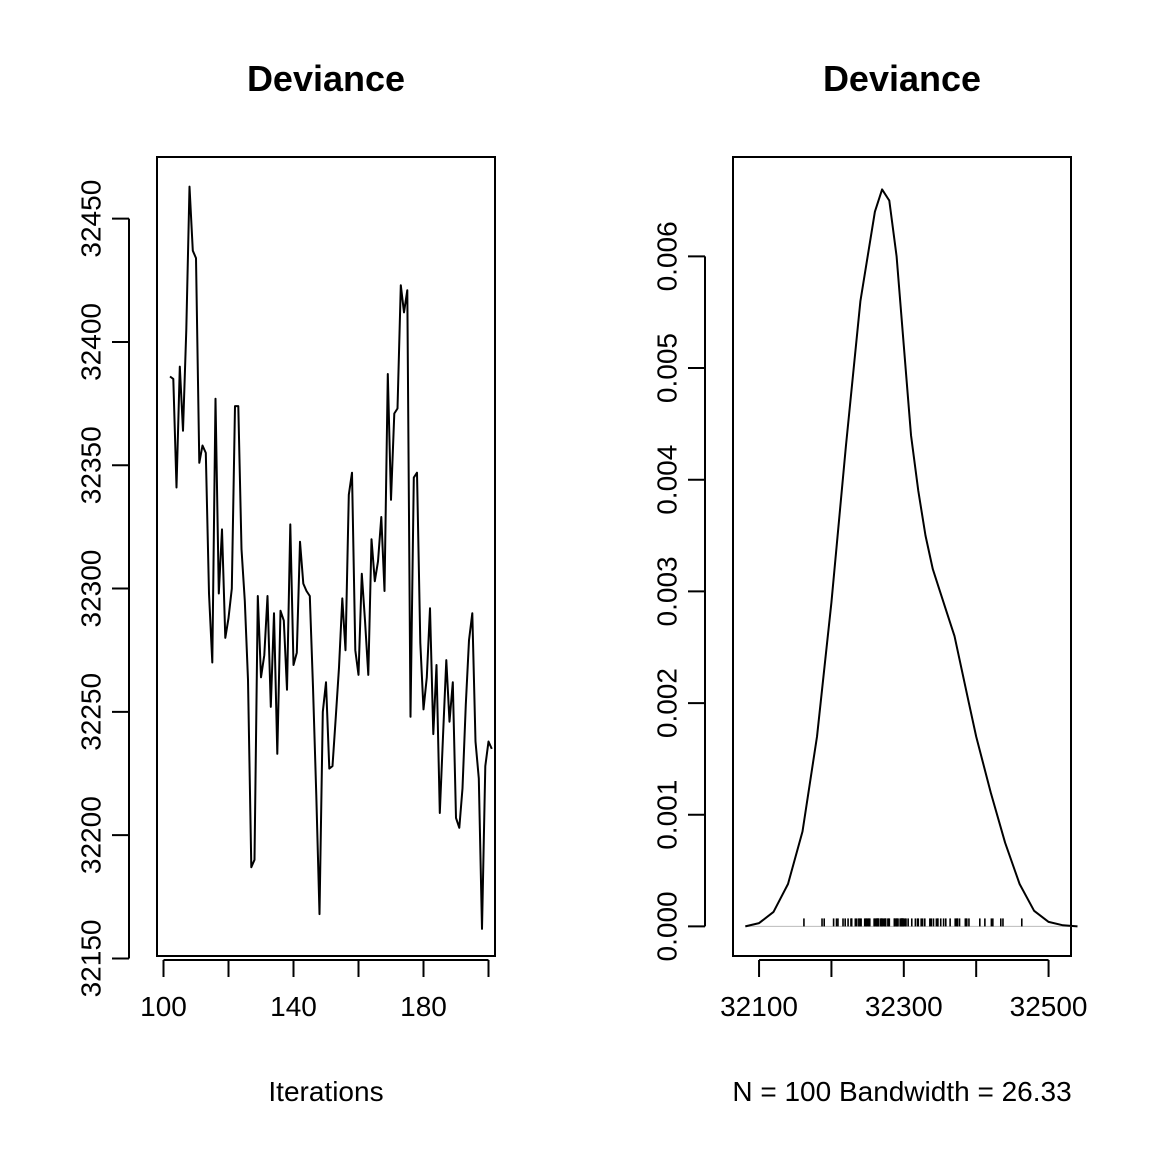 The image size is (1152, 1152). I want to click on trace-x-tick-label: 180, so click(423, 1006).